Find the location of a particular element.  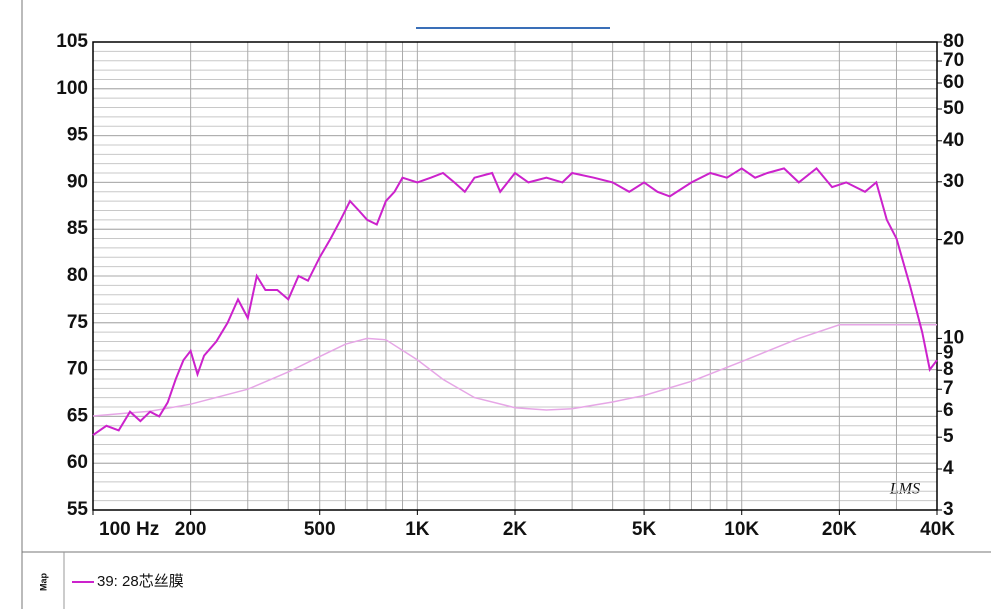

legend-label: 39: 28芯丝膜 is located at coordinates (140, 581).